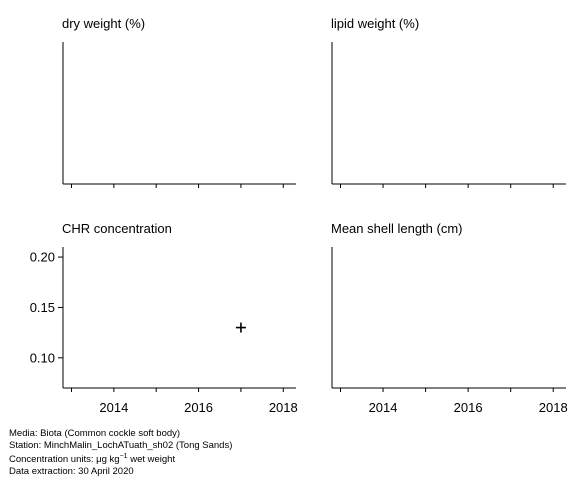 Image resolution: width=580 pixels, height=480 pixels. Describe the element at coordinates (42, 257) in the screenshot. I see `y-tick-label: 0.20` at that location.